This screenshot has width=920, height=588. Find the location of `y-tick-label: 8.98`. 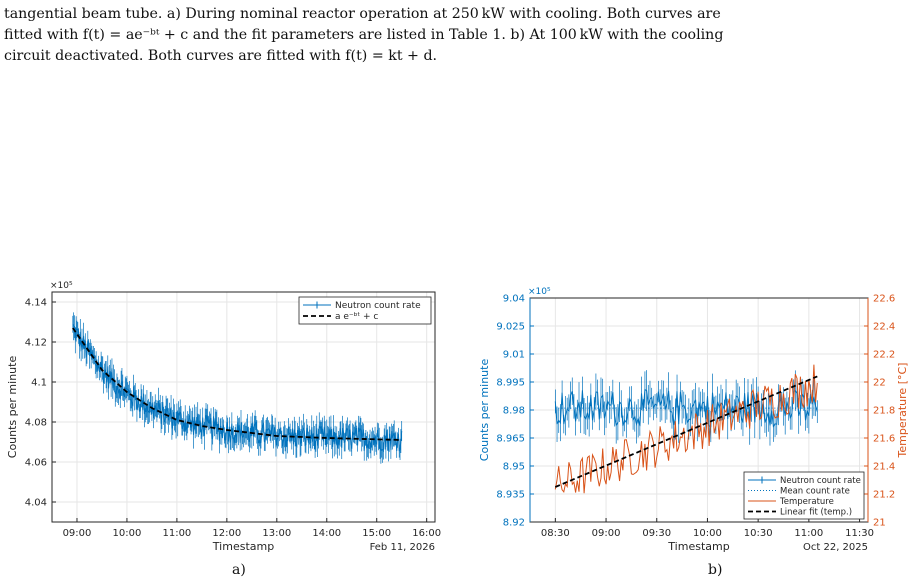

y-tick-label: 8.98 is located at coordinates (514, 411).